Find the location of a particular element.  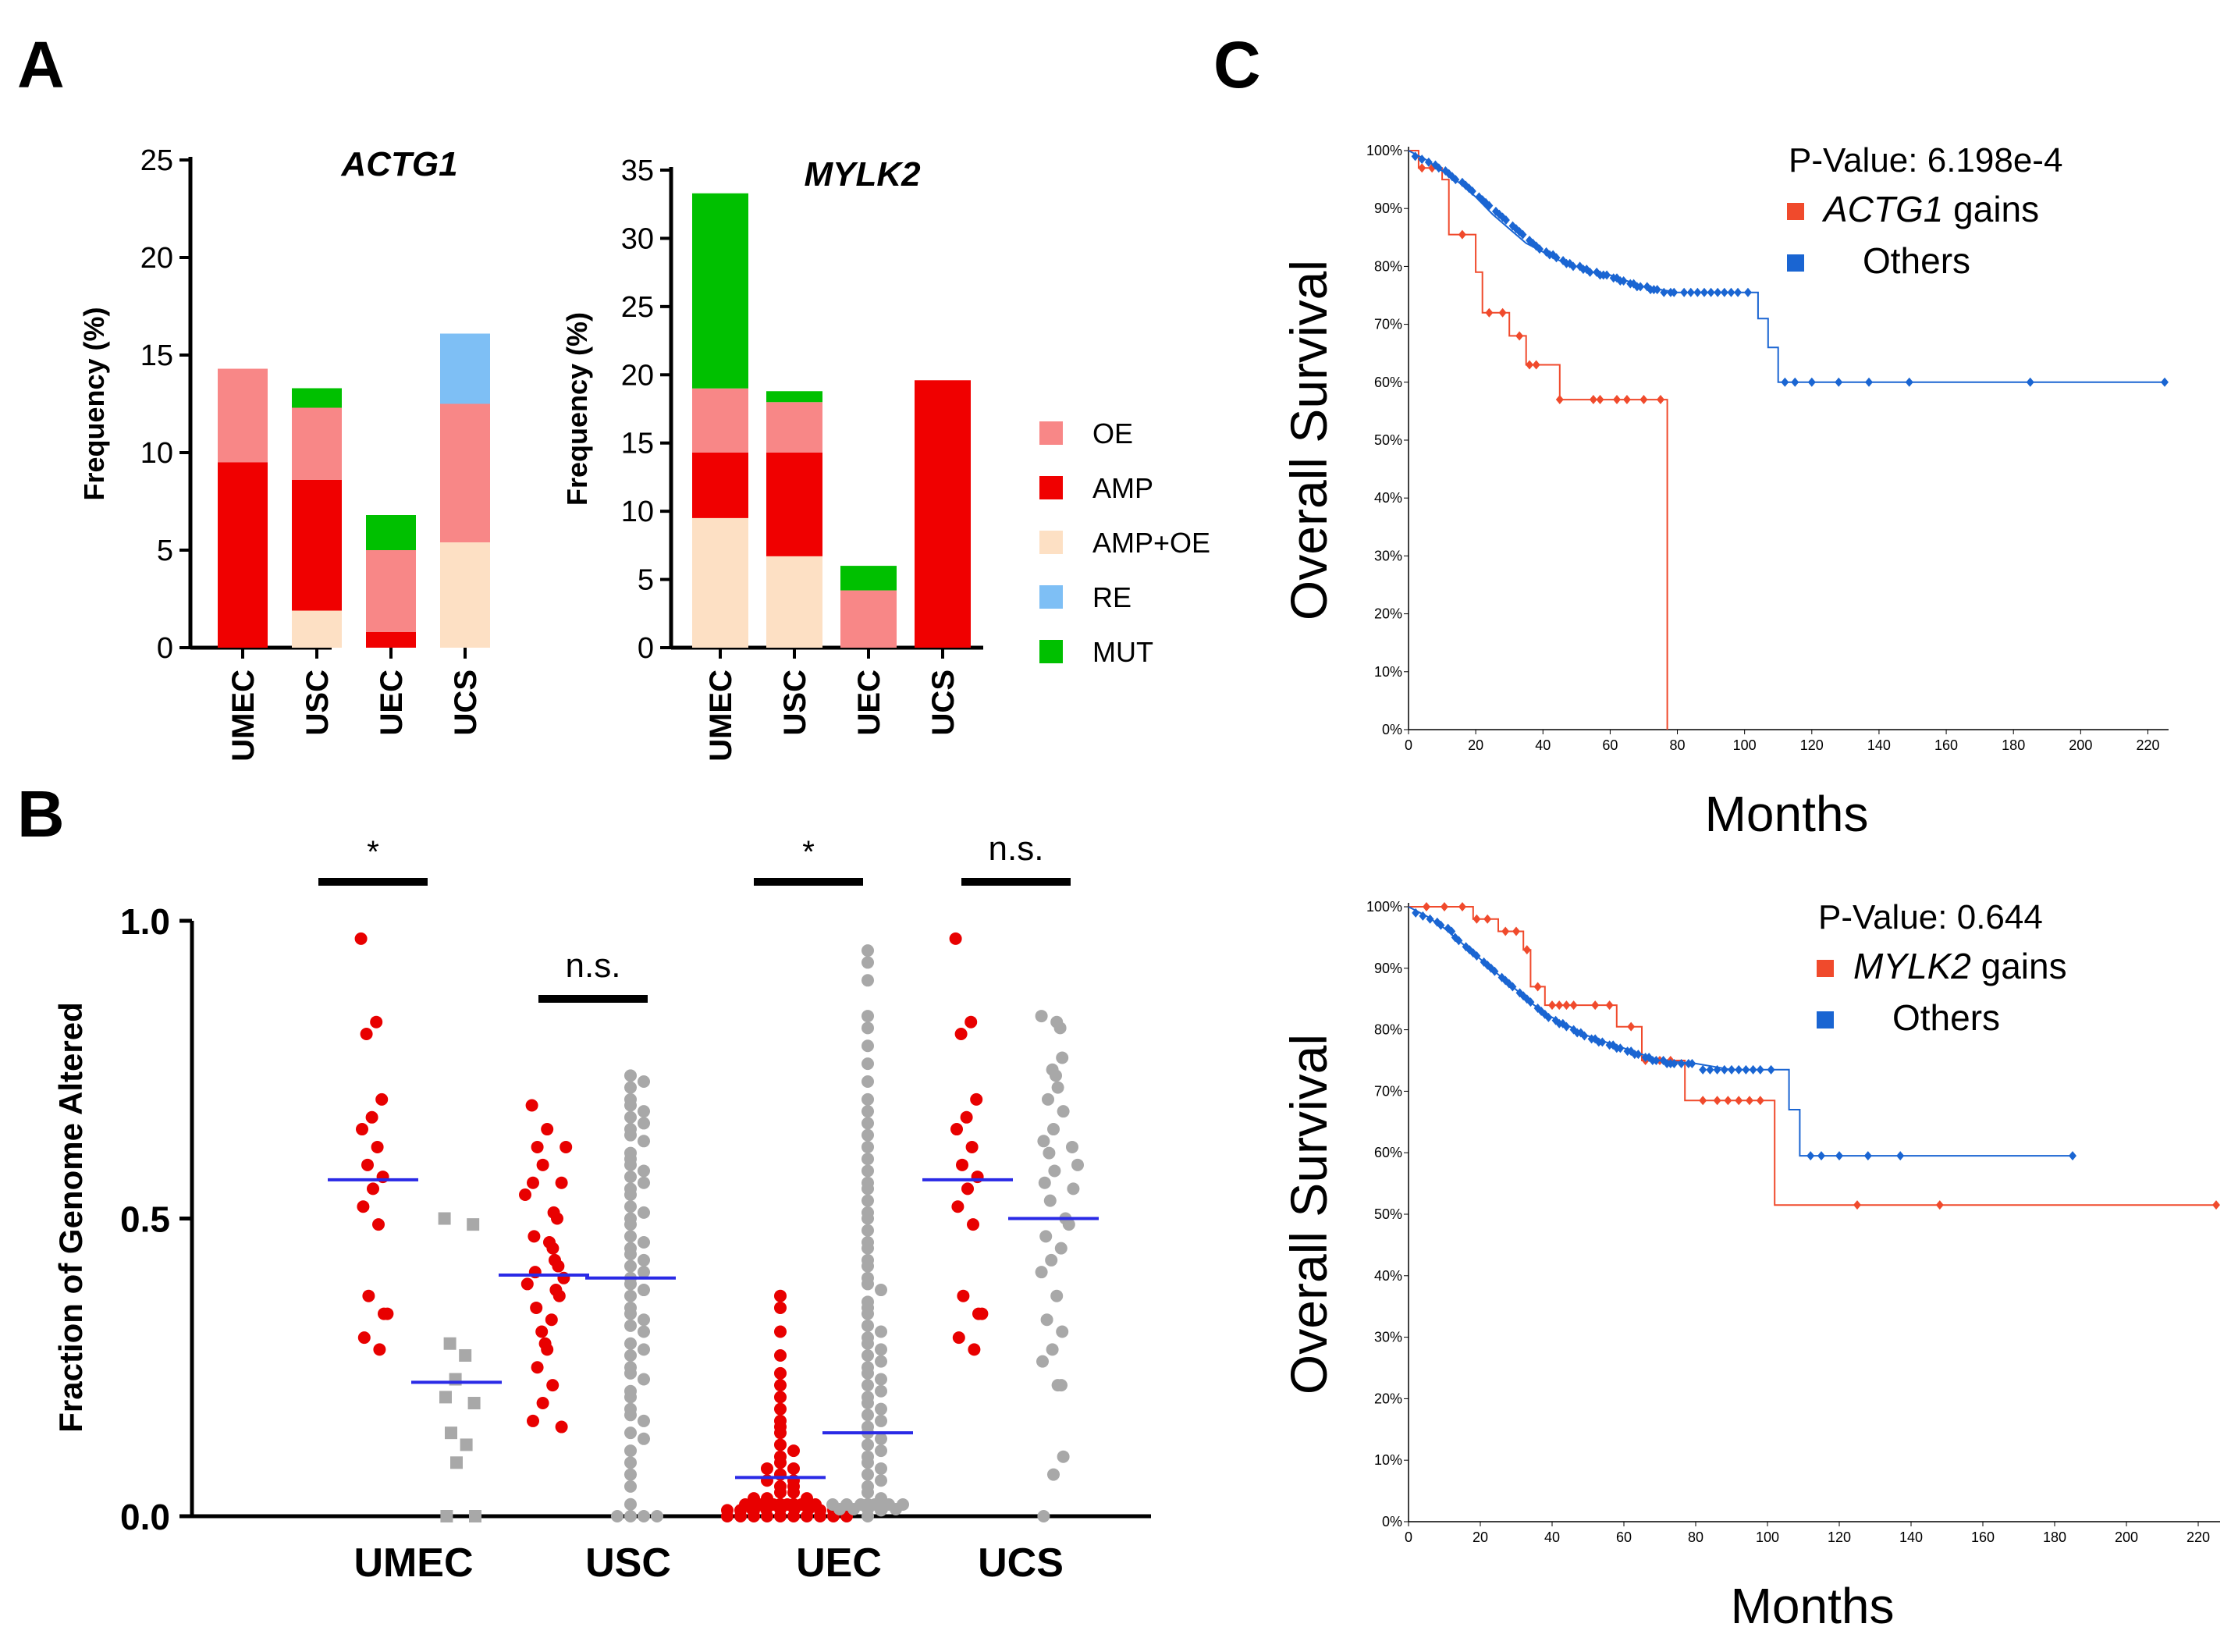

y-tick-label: 40% is located at coordinates (1388, 1276).